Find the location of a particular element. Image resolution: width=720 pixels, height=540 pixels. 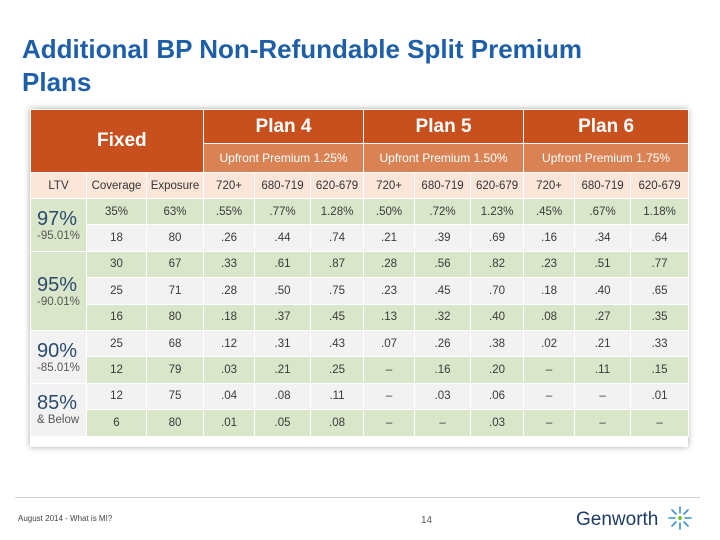

table-cell: .45% is located at coordinates (549, 211).